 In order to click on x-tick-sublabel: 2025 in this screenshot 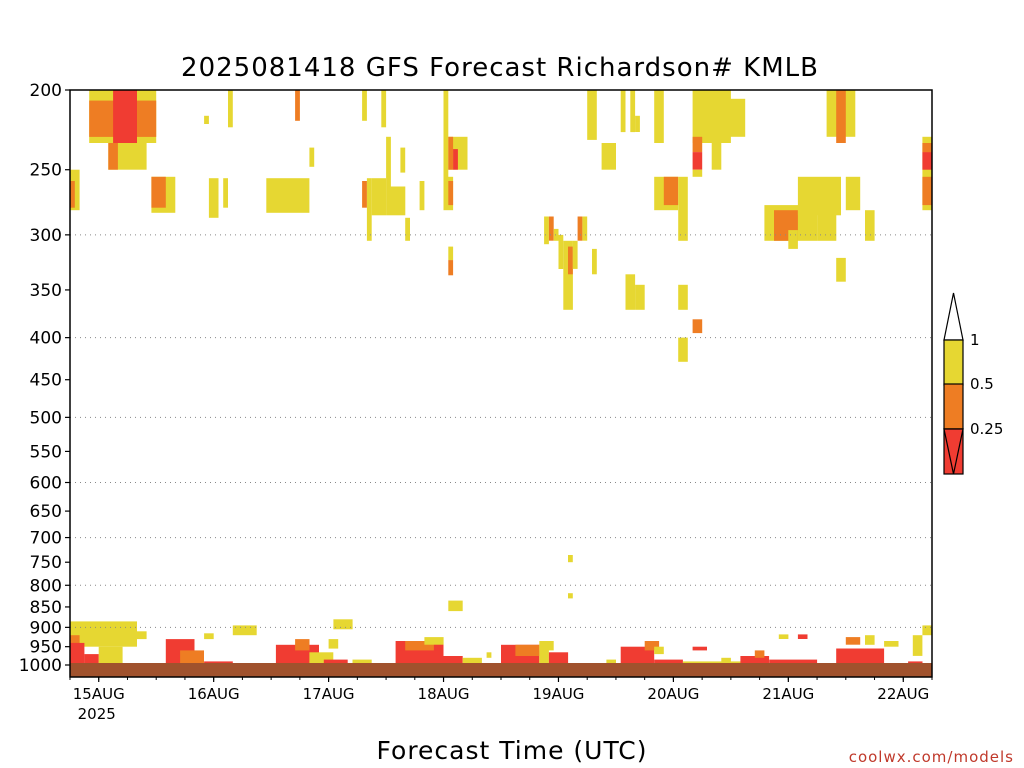, I will do `click(97, 714)`.